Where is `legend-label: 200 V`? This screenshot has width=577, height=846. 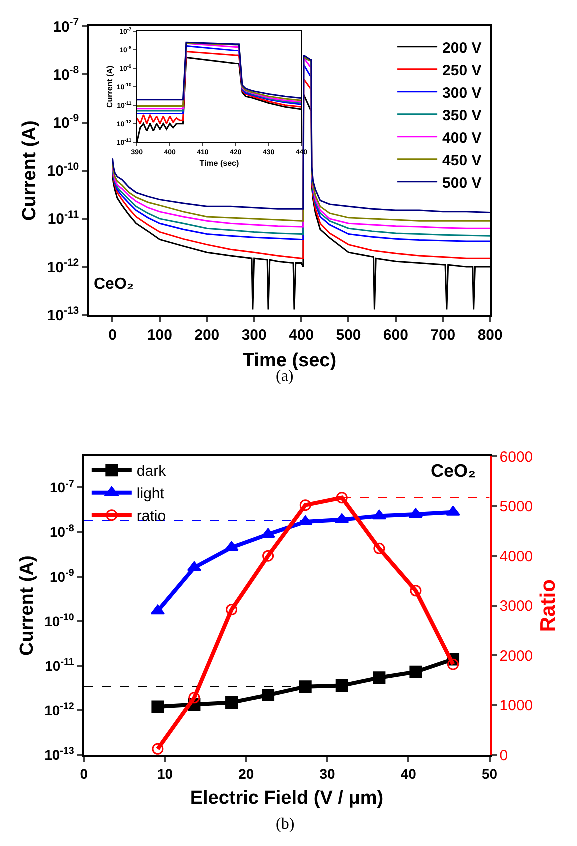 legend-label: 200 V is located at coordinates (462, 48).